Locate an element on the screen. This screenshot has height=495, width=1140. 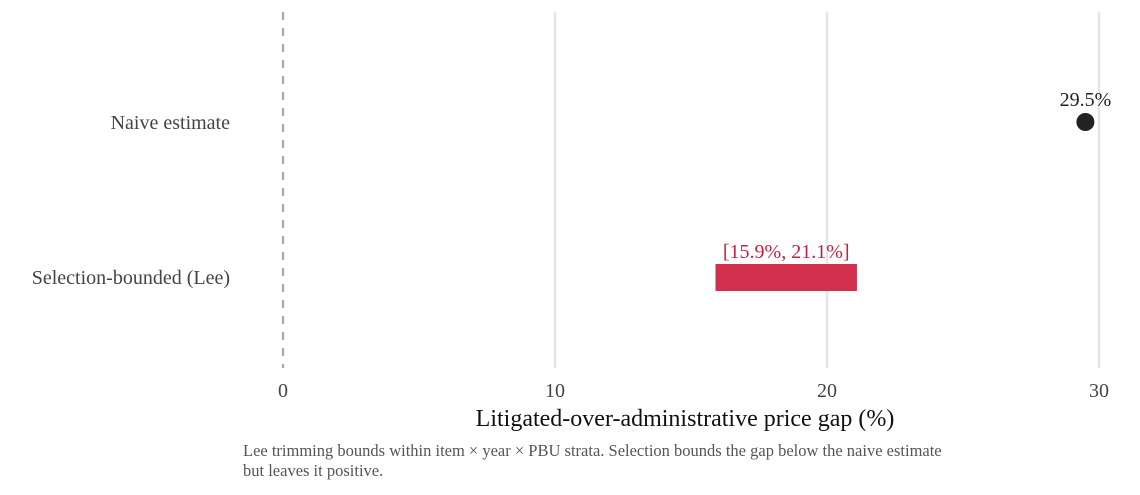
point-label: 29.5% is located at coordinates (1086, 100).